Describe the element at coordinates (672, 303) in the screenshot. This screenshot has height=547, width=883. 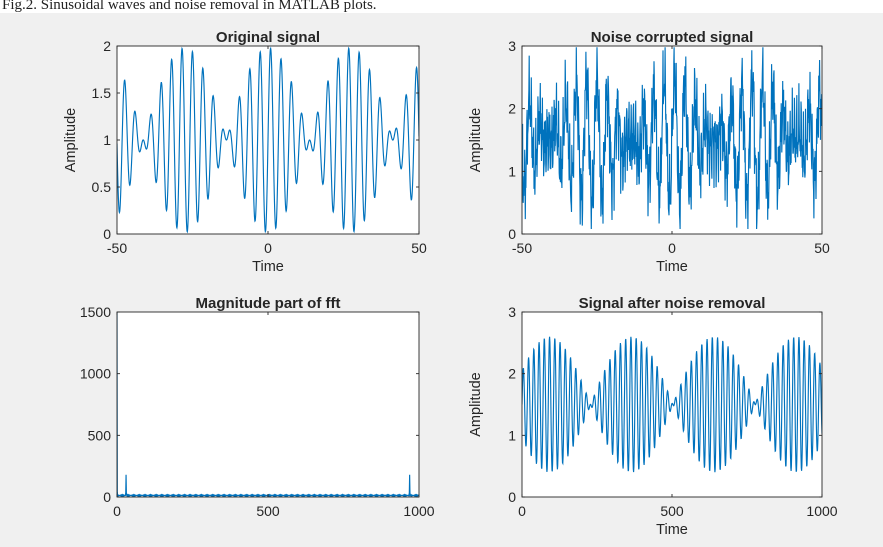
I see `subplot-title: Signal after noise removal` at that location.